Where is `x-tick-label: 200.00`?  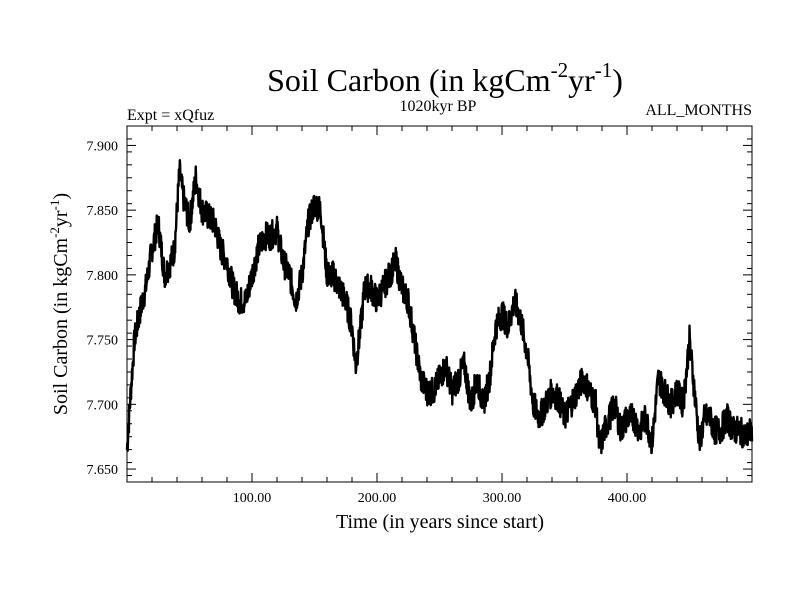
x-tick-label: 200.00 is located at coordinates (377, 498).